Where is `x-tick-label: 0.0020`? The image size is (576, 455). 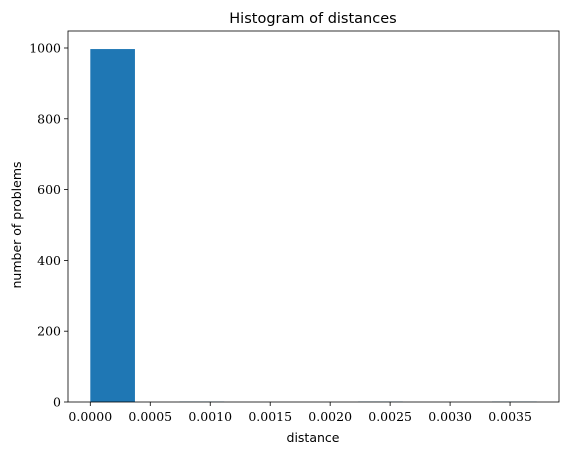 x-tick-label: 0.0020 is located at coordinates (330, 416).